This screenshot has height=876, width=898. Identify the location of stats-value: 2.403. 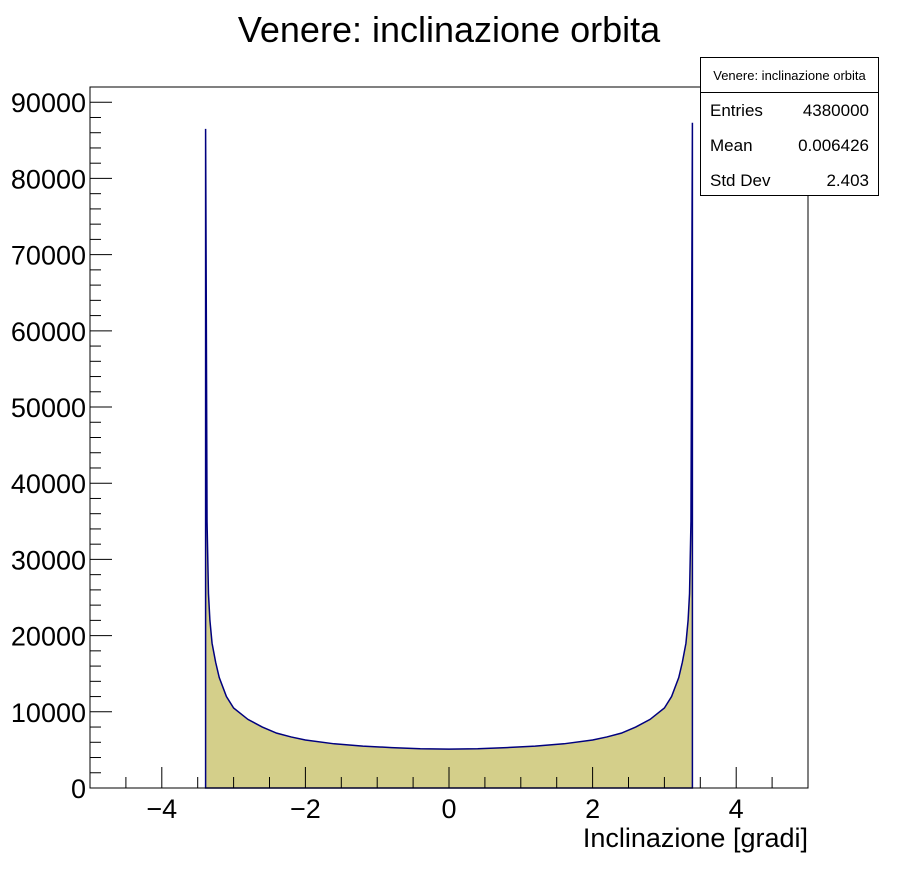
(847, 180).